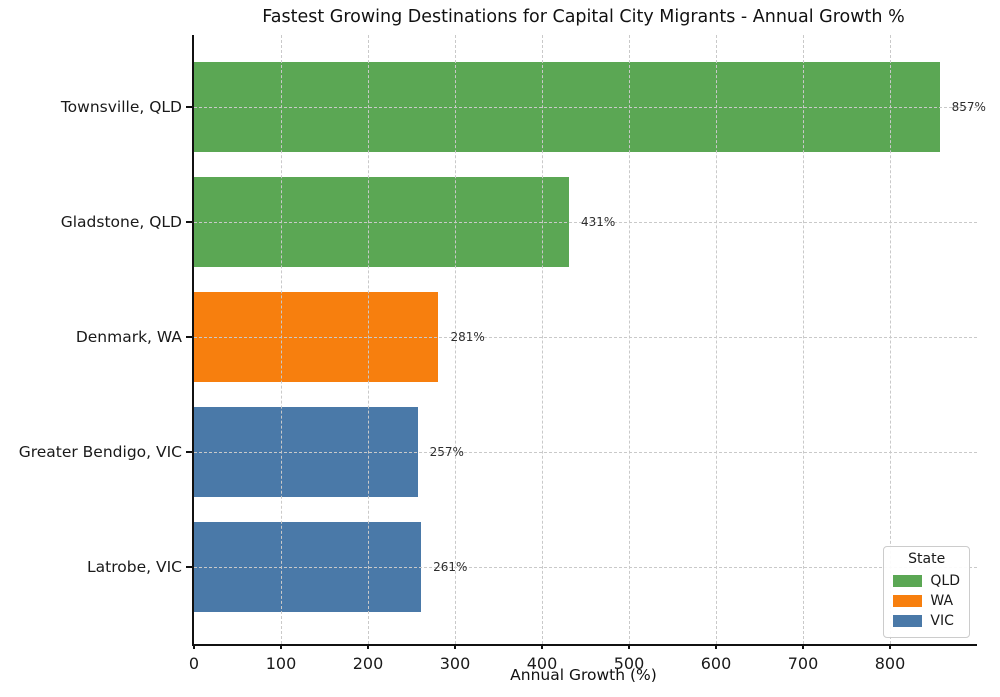  Describe the element at coordinates (281, 663) in the screenshot. I see `x-tick-label: 100` at that location.